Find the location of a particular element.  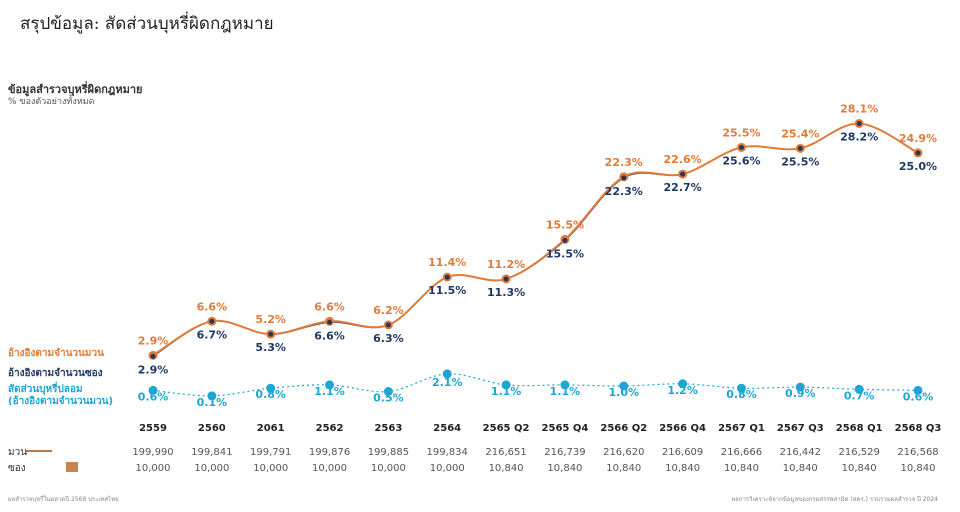

legend-pack-basis: อ้างอิงตามจำนวนมวน is located at coordinates (56, 353).